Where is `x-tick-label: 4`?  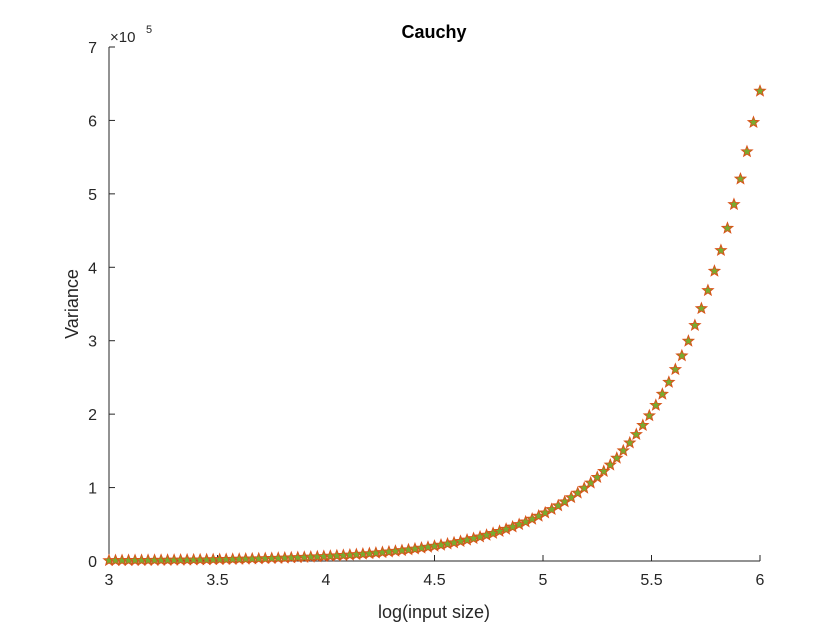 x-tick-label: 4 is located at coordinates (326, 580).